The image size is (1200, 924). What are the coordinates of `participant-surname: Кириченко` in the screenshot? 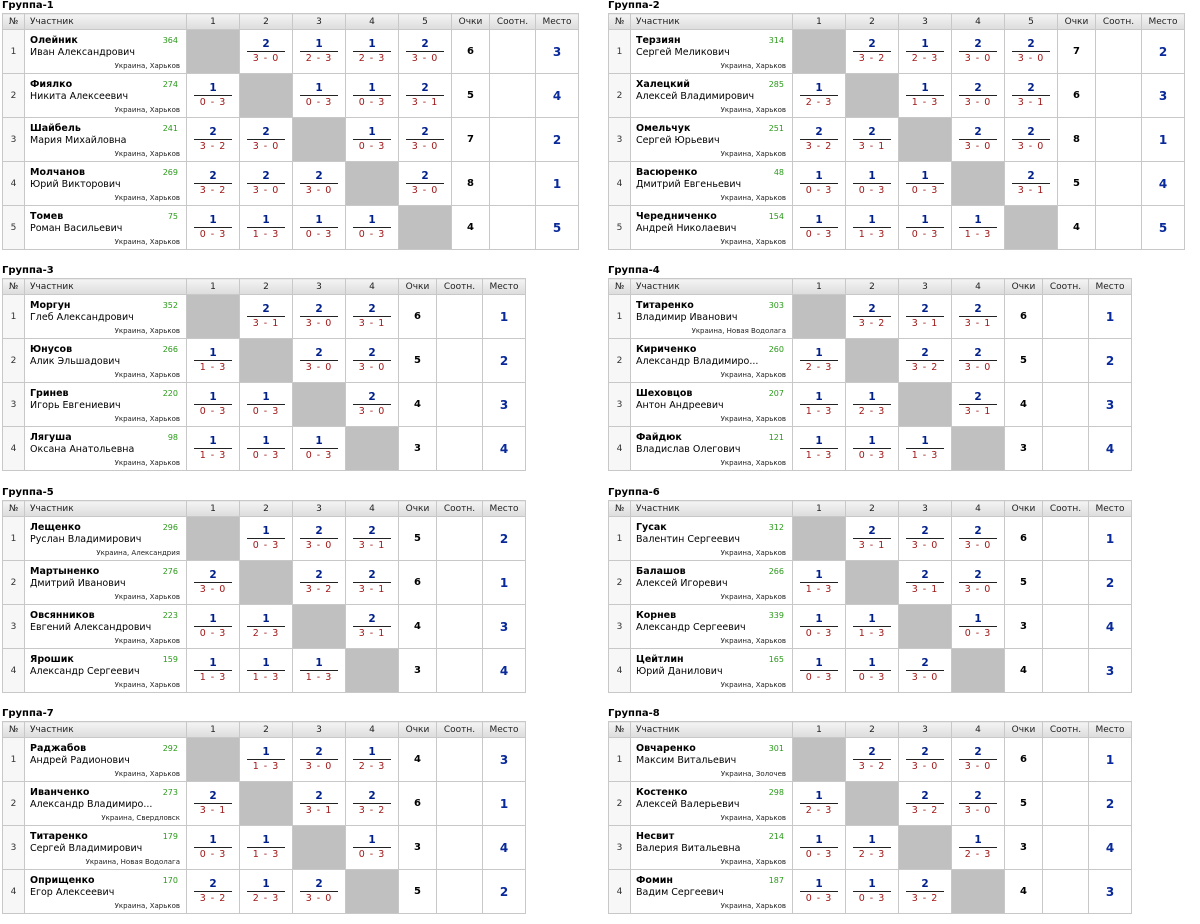 It's located at (666, 349).